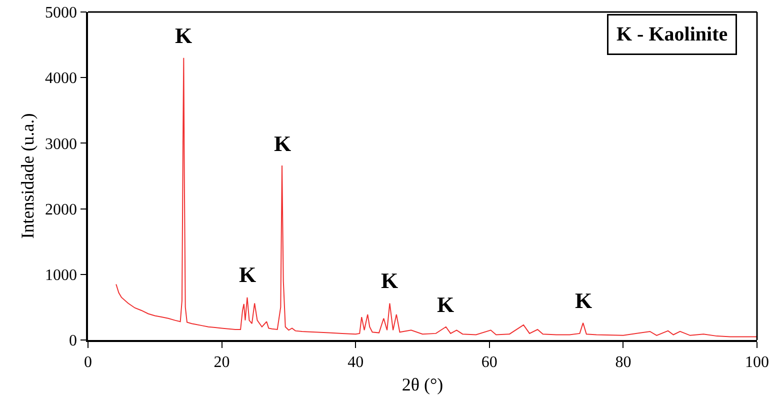 This screenshot has width=773, height=402. Describe the element at coordinates (489, 362) in the screenshot. I see `x-tick-label: 60` at that location.